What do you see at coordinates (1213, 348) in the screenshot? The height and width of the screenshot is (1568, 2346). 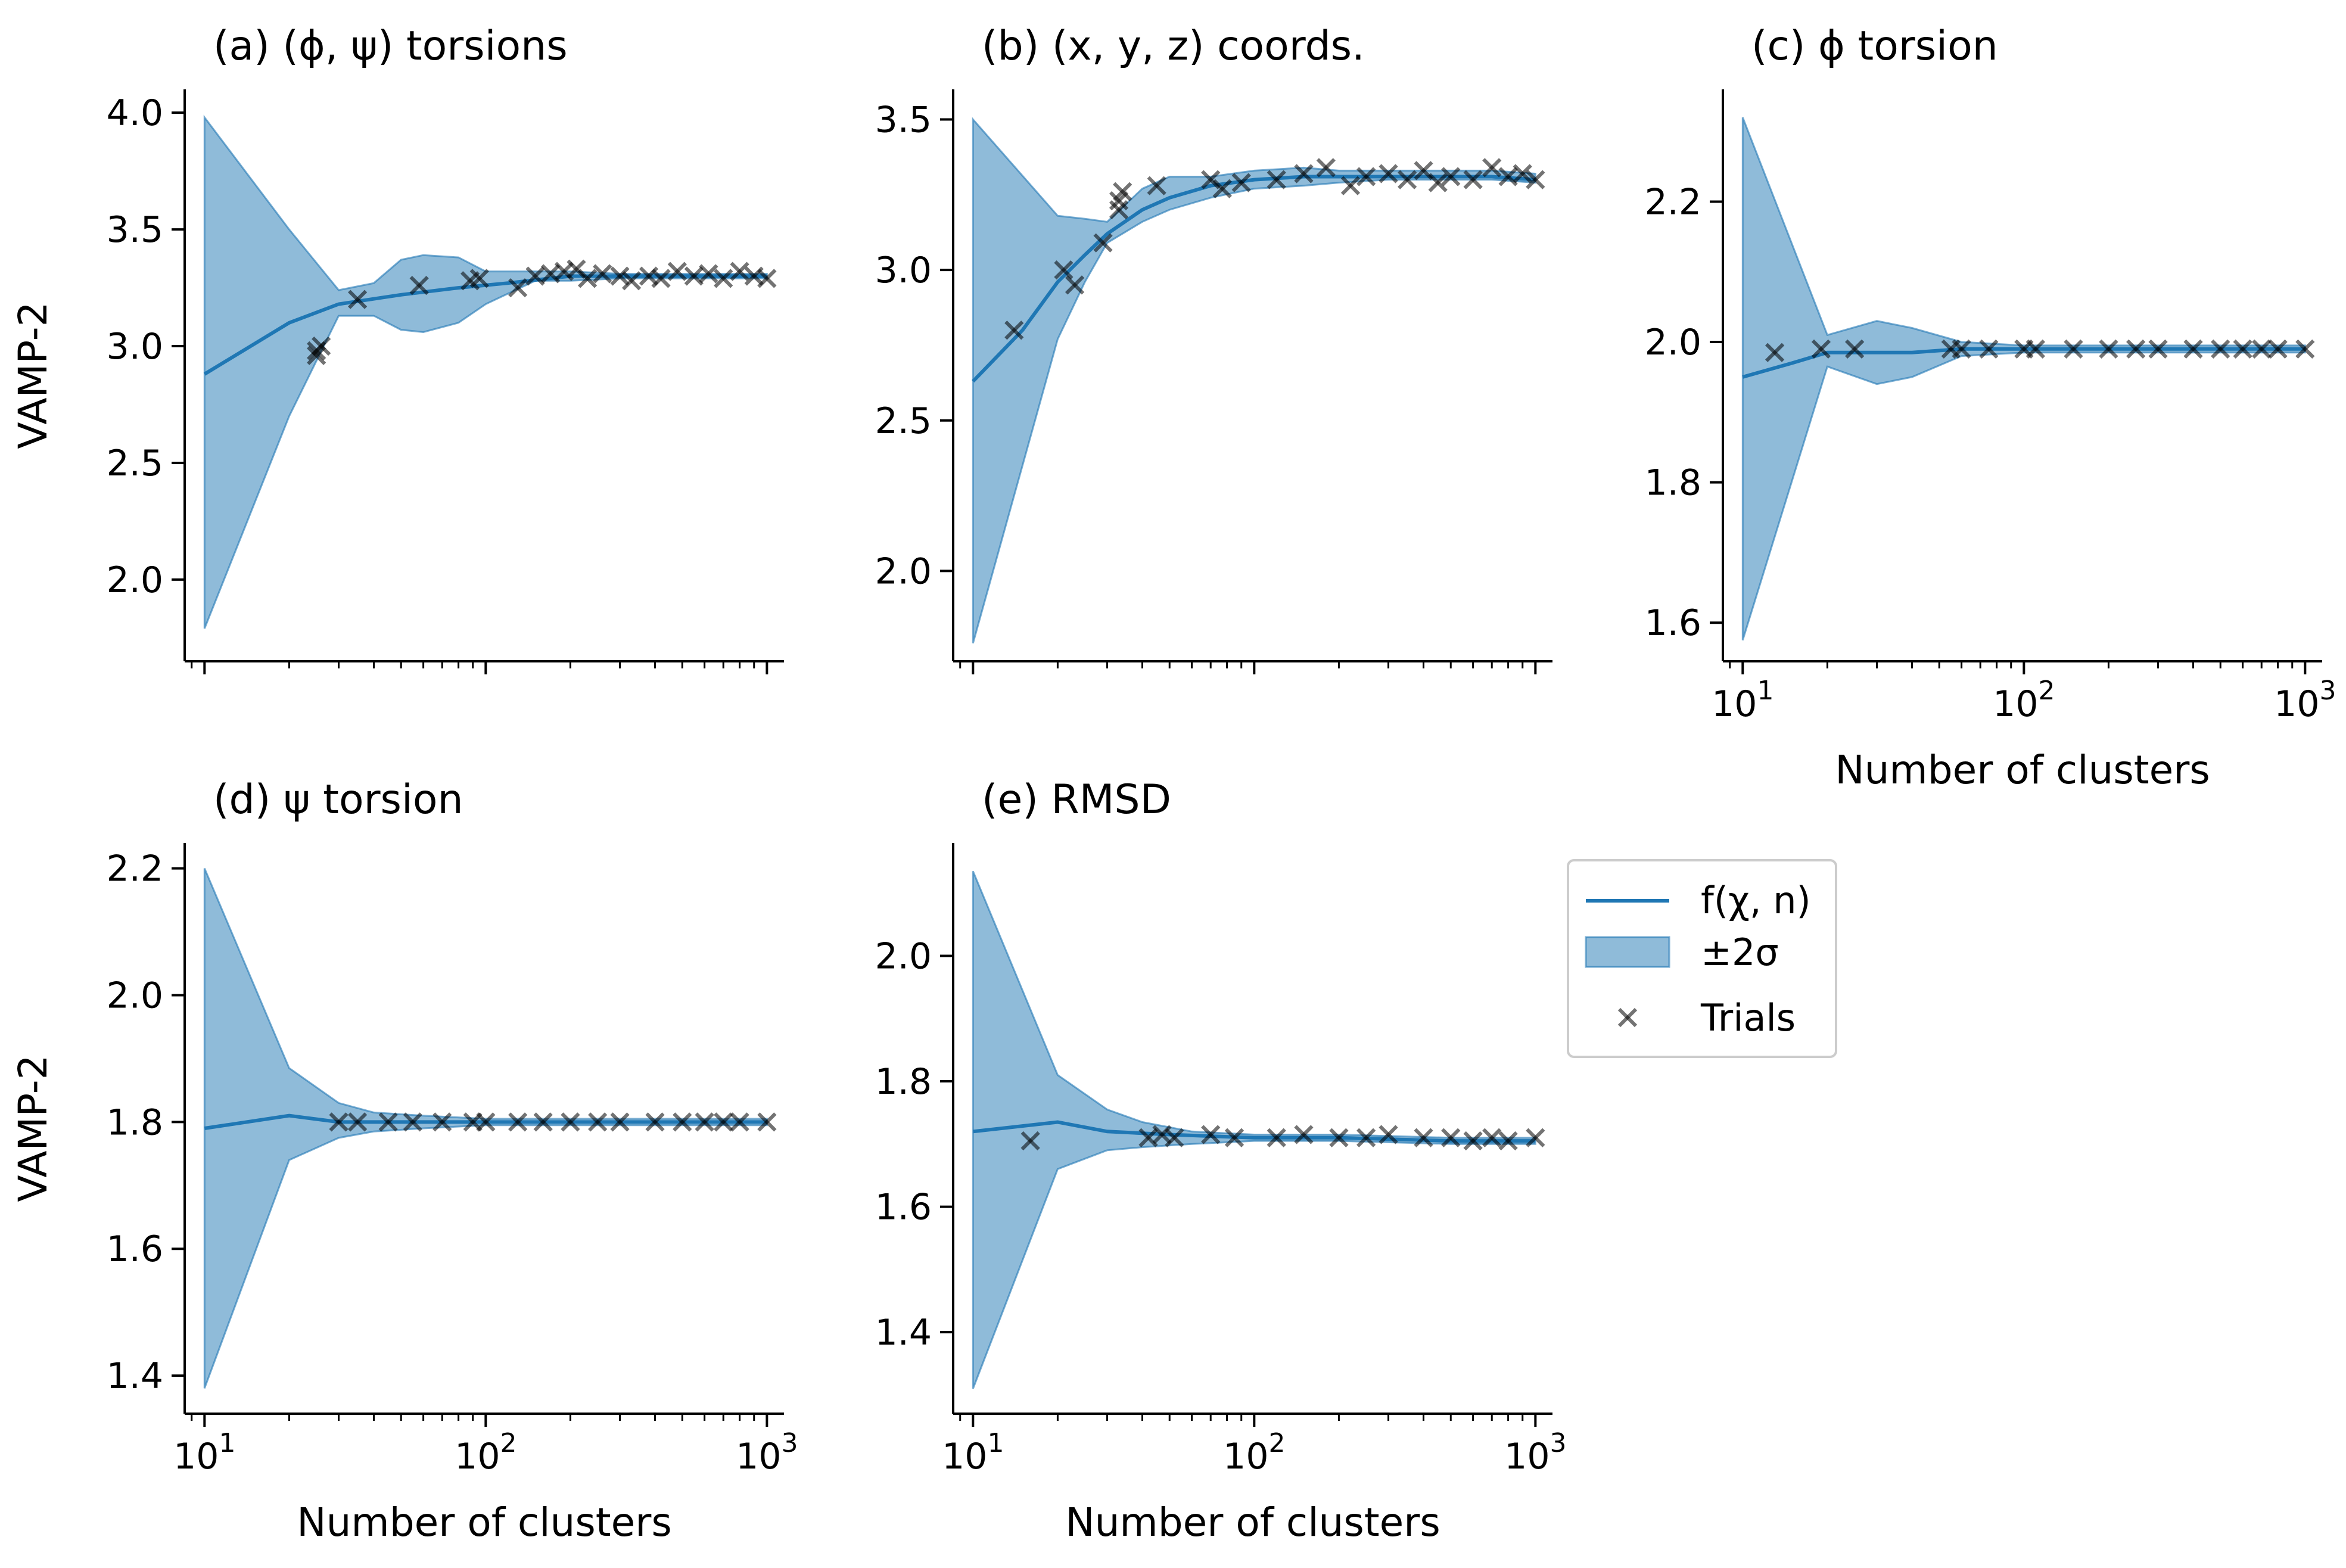 I see `panel-b: 2.0 2.5 3.0 3.5 (b) (x, y, z) coords.` at bounding box center [1213, 348].